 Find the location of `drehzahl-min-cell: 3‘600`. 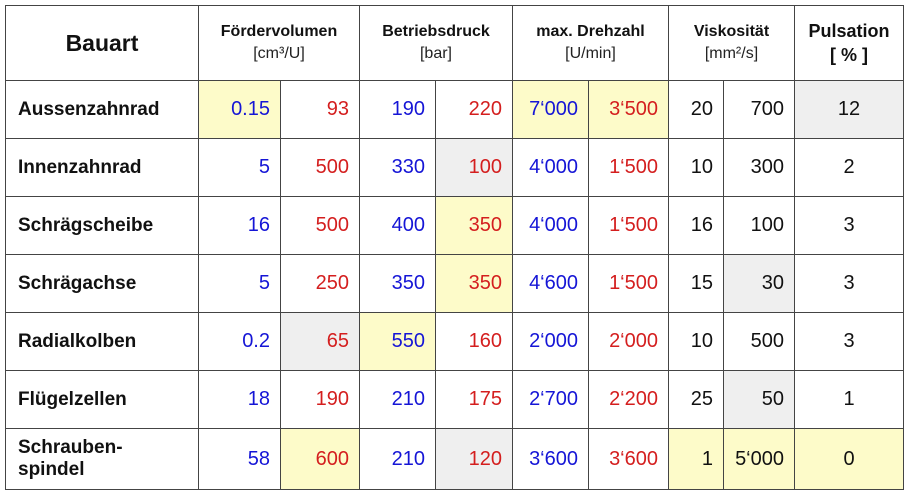

drehzahl-min-cell: 3‘600 is located at coordinates (550, 459).